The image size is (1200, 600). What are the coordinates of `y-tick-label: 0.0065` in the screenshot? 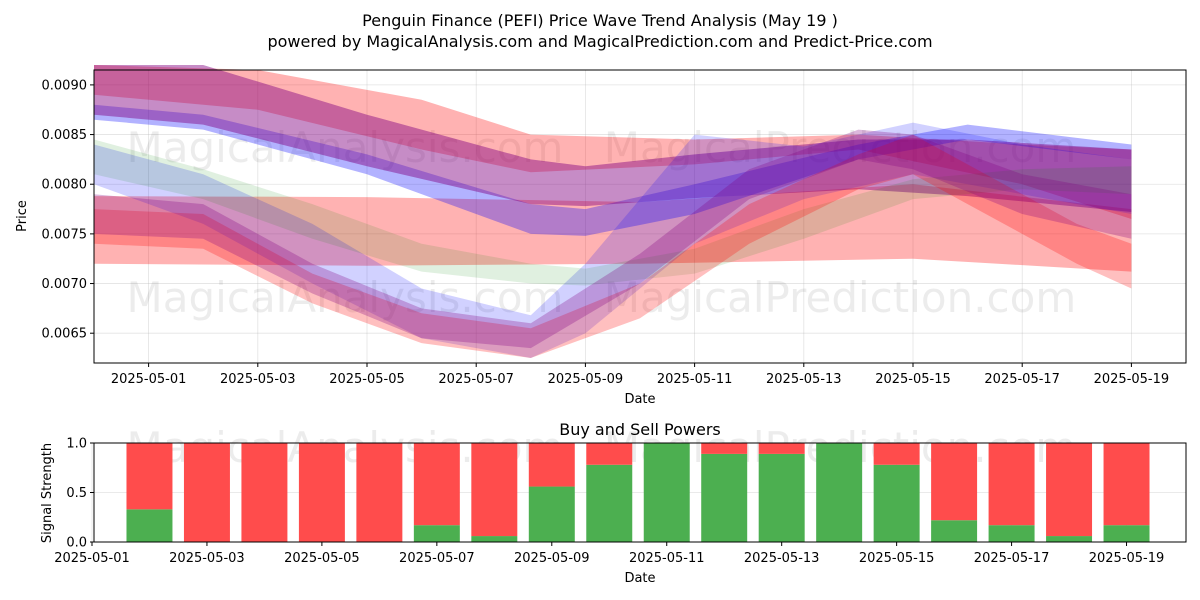 It's located at (65, 334).